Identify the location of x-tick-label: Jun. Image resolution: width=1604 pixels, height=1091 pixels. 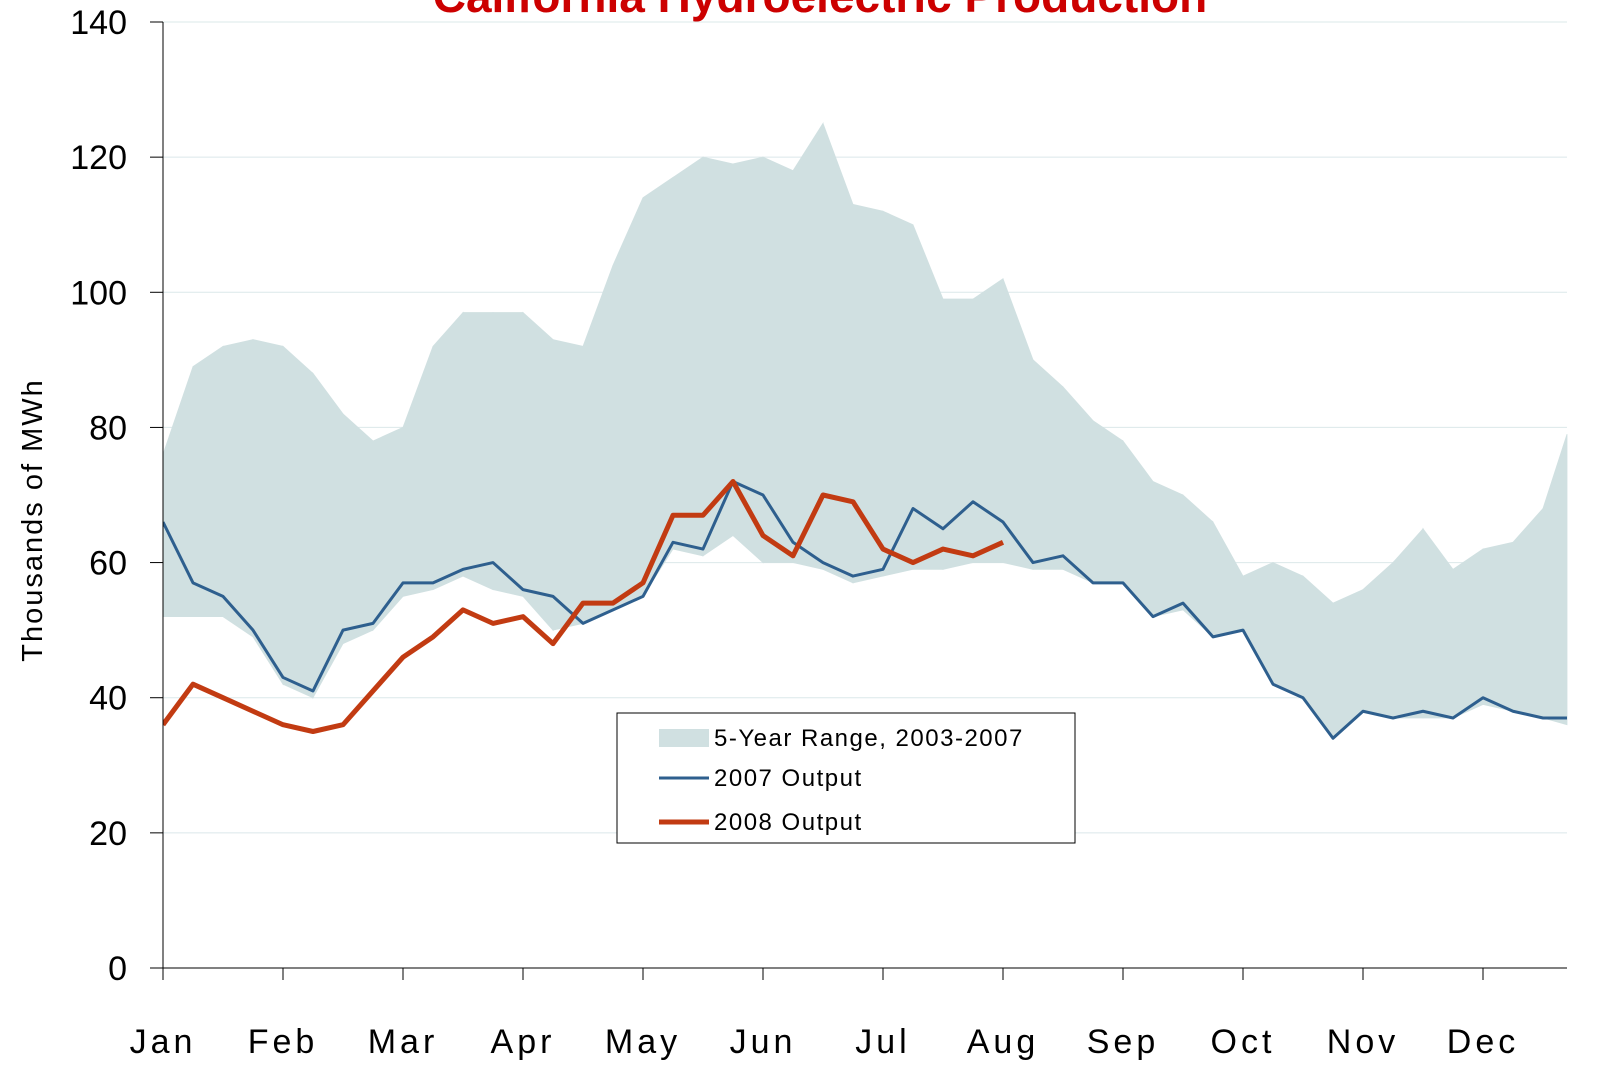
(763, 1042).